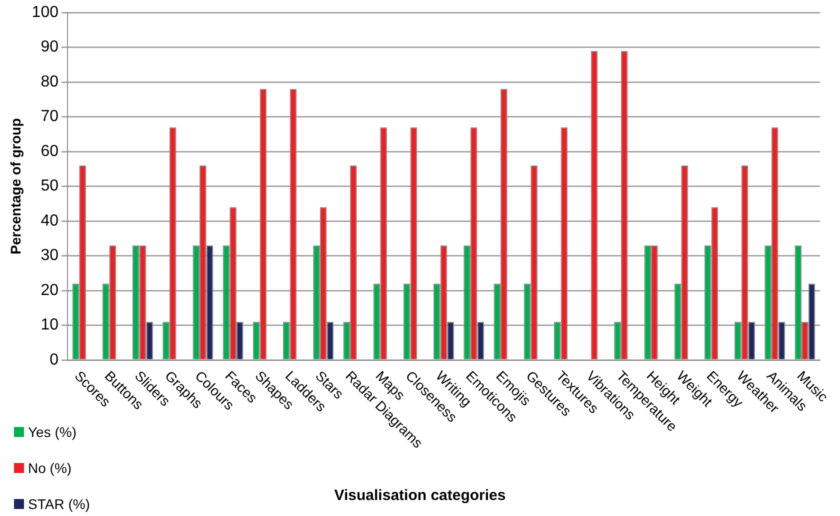  What do you see at coordinates (49, 290) in the screenshot?
I see `y-tick-label: 20` at bounding box center [49, 290].